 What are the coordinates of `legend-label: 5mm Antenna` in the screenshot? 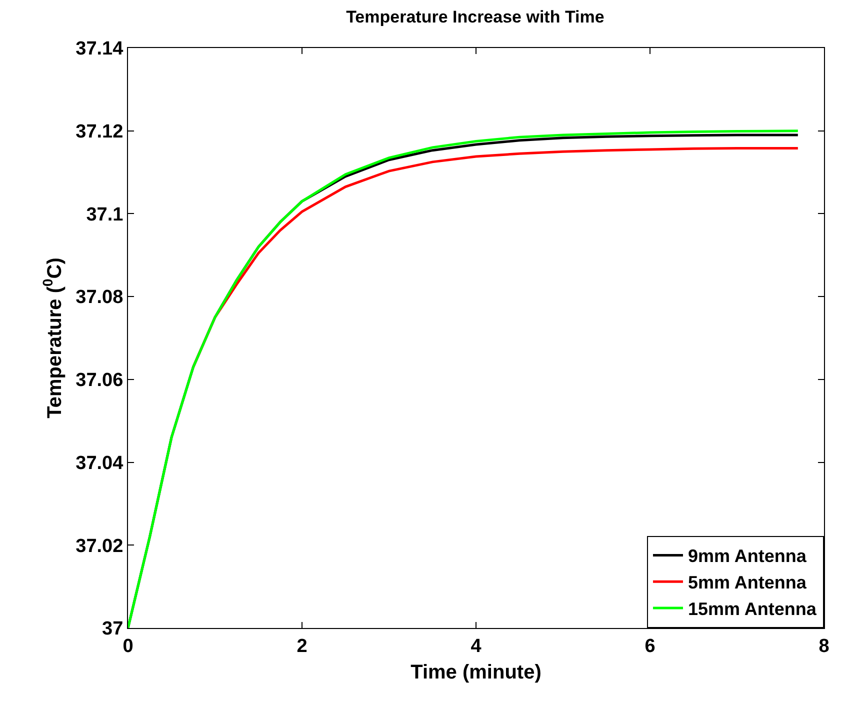 It's located at (748, 582).